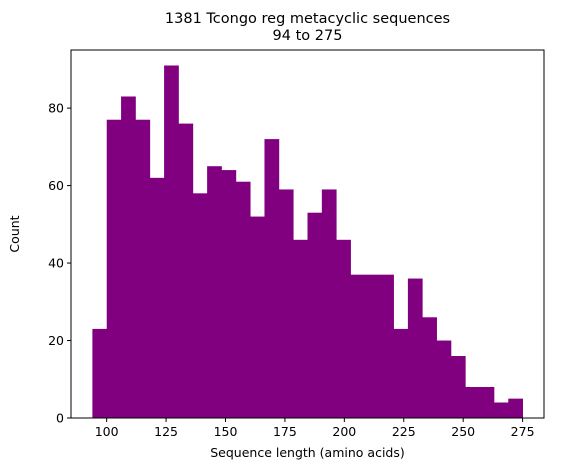  I want to click on y-axis-ticks: 0 20 40 60 80, so click(59, 263).